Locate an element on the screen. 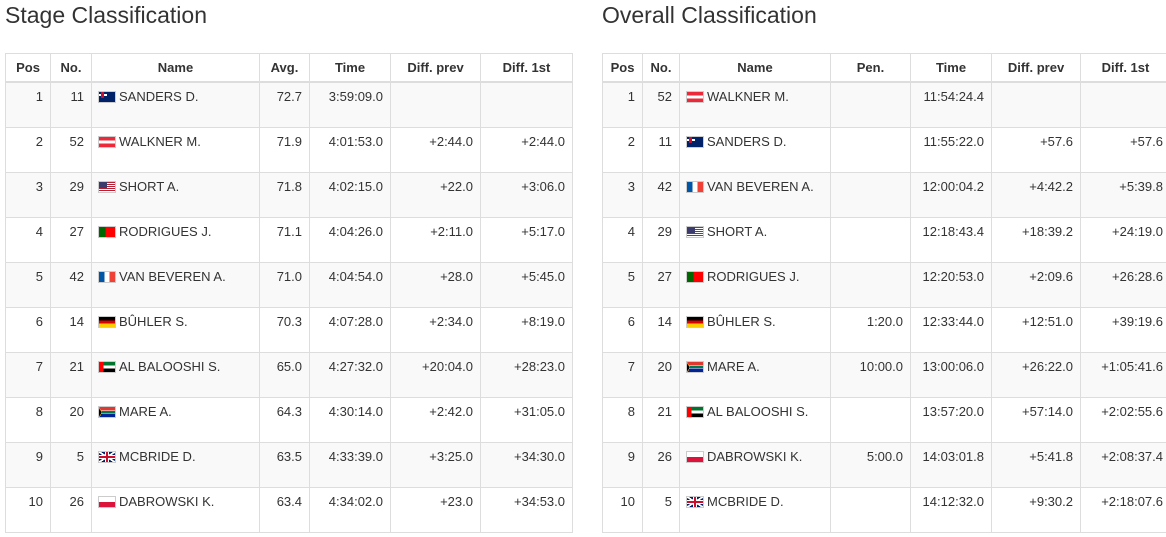  table-cell: AL BALOOSHI S. is located at coordinates (175, 374).